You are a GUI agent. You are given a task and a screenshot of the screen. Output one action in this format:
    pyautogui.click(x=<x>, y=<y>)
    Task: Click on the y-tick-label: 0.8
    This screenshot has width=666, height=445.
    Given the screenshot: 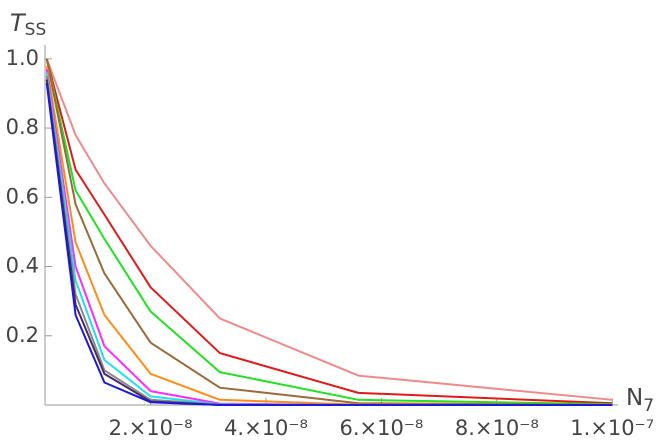 What is the action you would take?
    pyautogui.click(x=22, y=127)
    